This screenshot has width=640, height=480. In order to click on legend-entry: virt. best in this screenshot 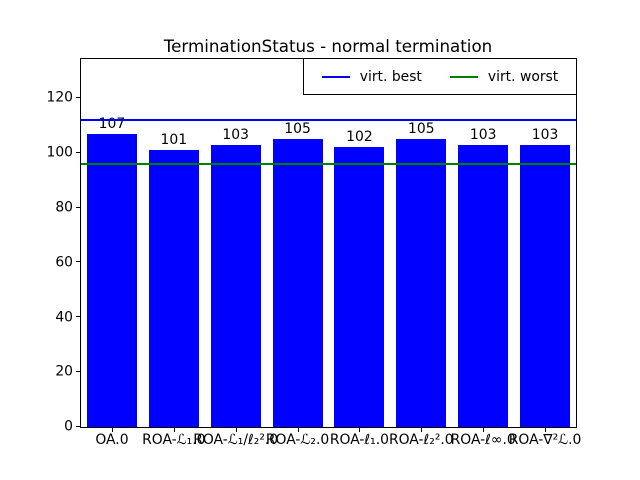, I will do `click(371, 76)`.